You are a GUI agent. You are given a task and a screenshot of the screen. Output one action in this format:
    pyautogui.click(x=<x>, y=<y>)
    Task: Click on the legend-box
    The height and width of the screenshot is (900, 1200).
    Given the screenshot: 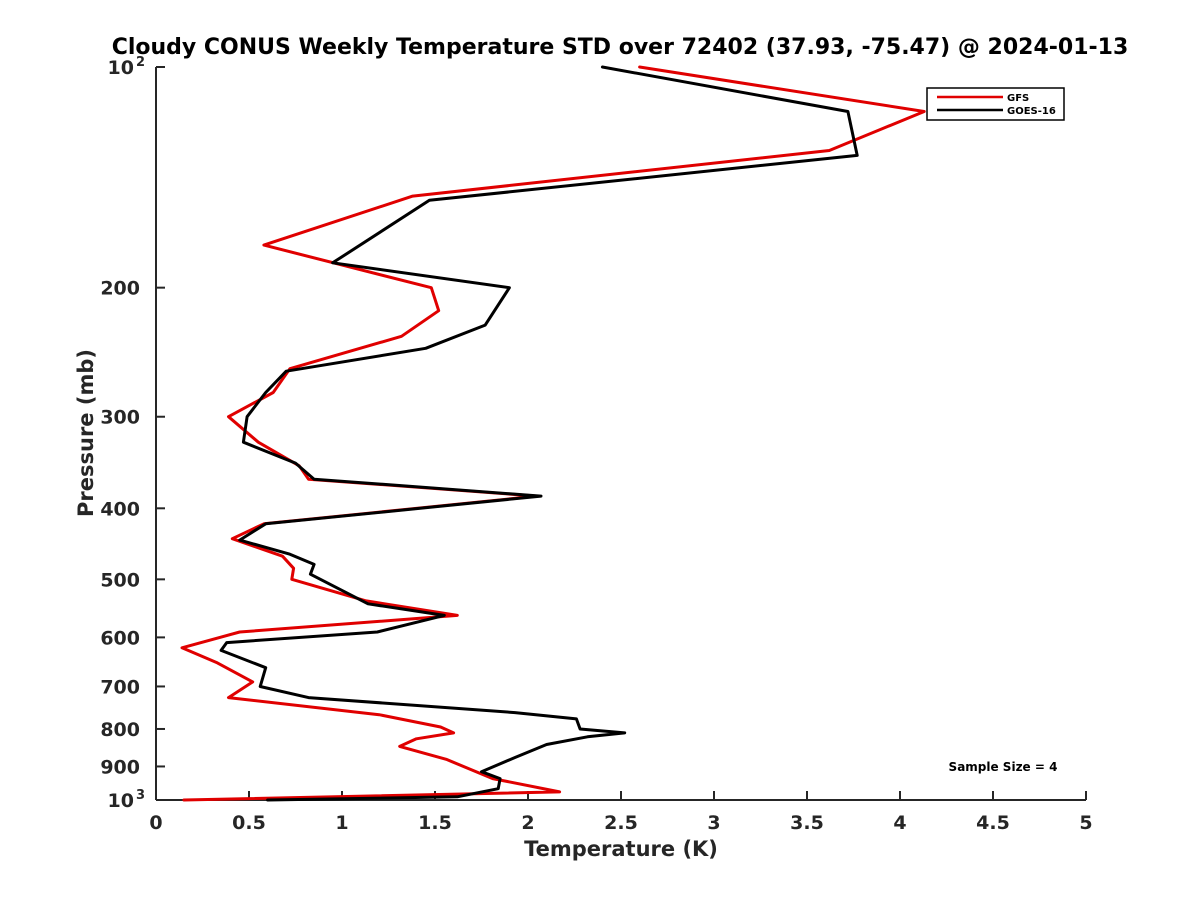 What is the action you would take?
    pyautogui.click(x=995, y=104)
    